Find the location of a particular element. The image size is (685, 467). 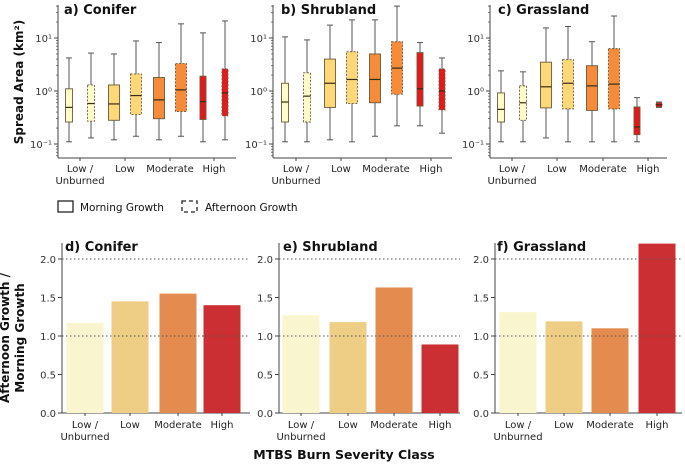

panel-c-y-tick-label: 10⁰ is located at coordinates (475, 92).